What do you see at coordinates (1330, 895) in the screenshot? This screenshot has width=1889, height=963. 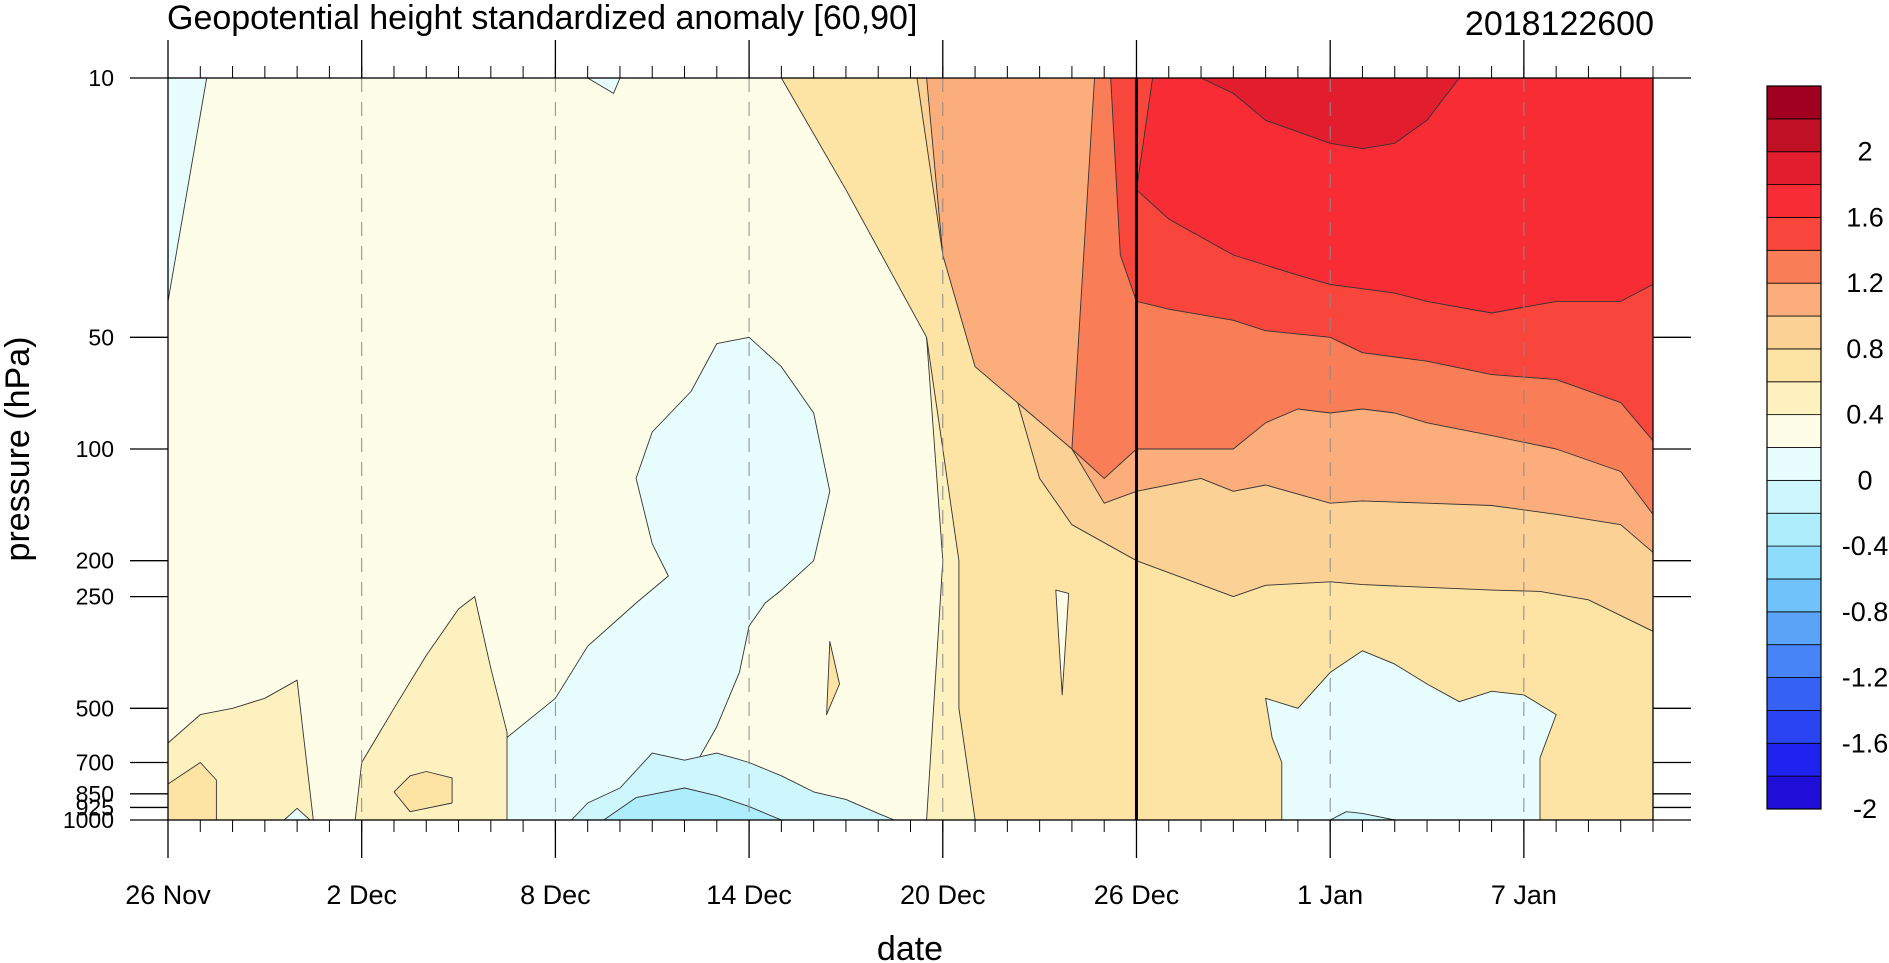 I see `x-tick-label: 1 Jan` at bounding box center [1330, 895].